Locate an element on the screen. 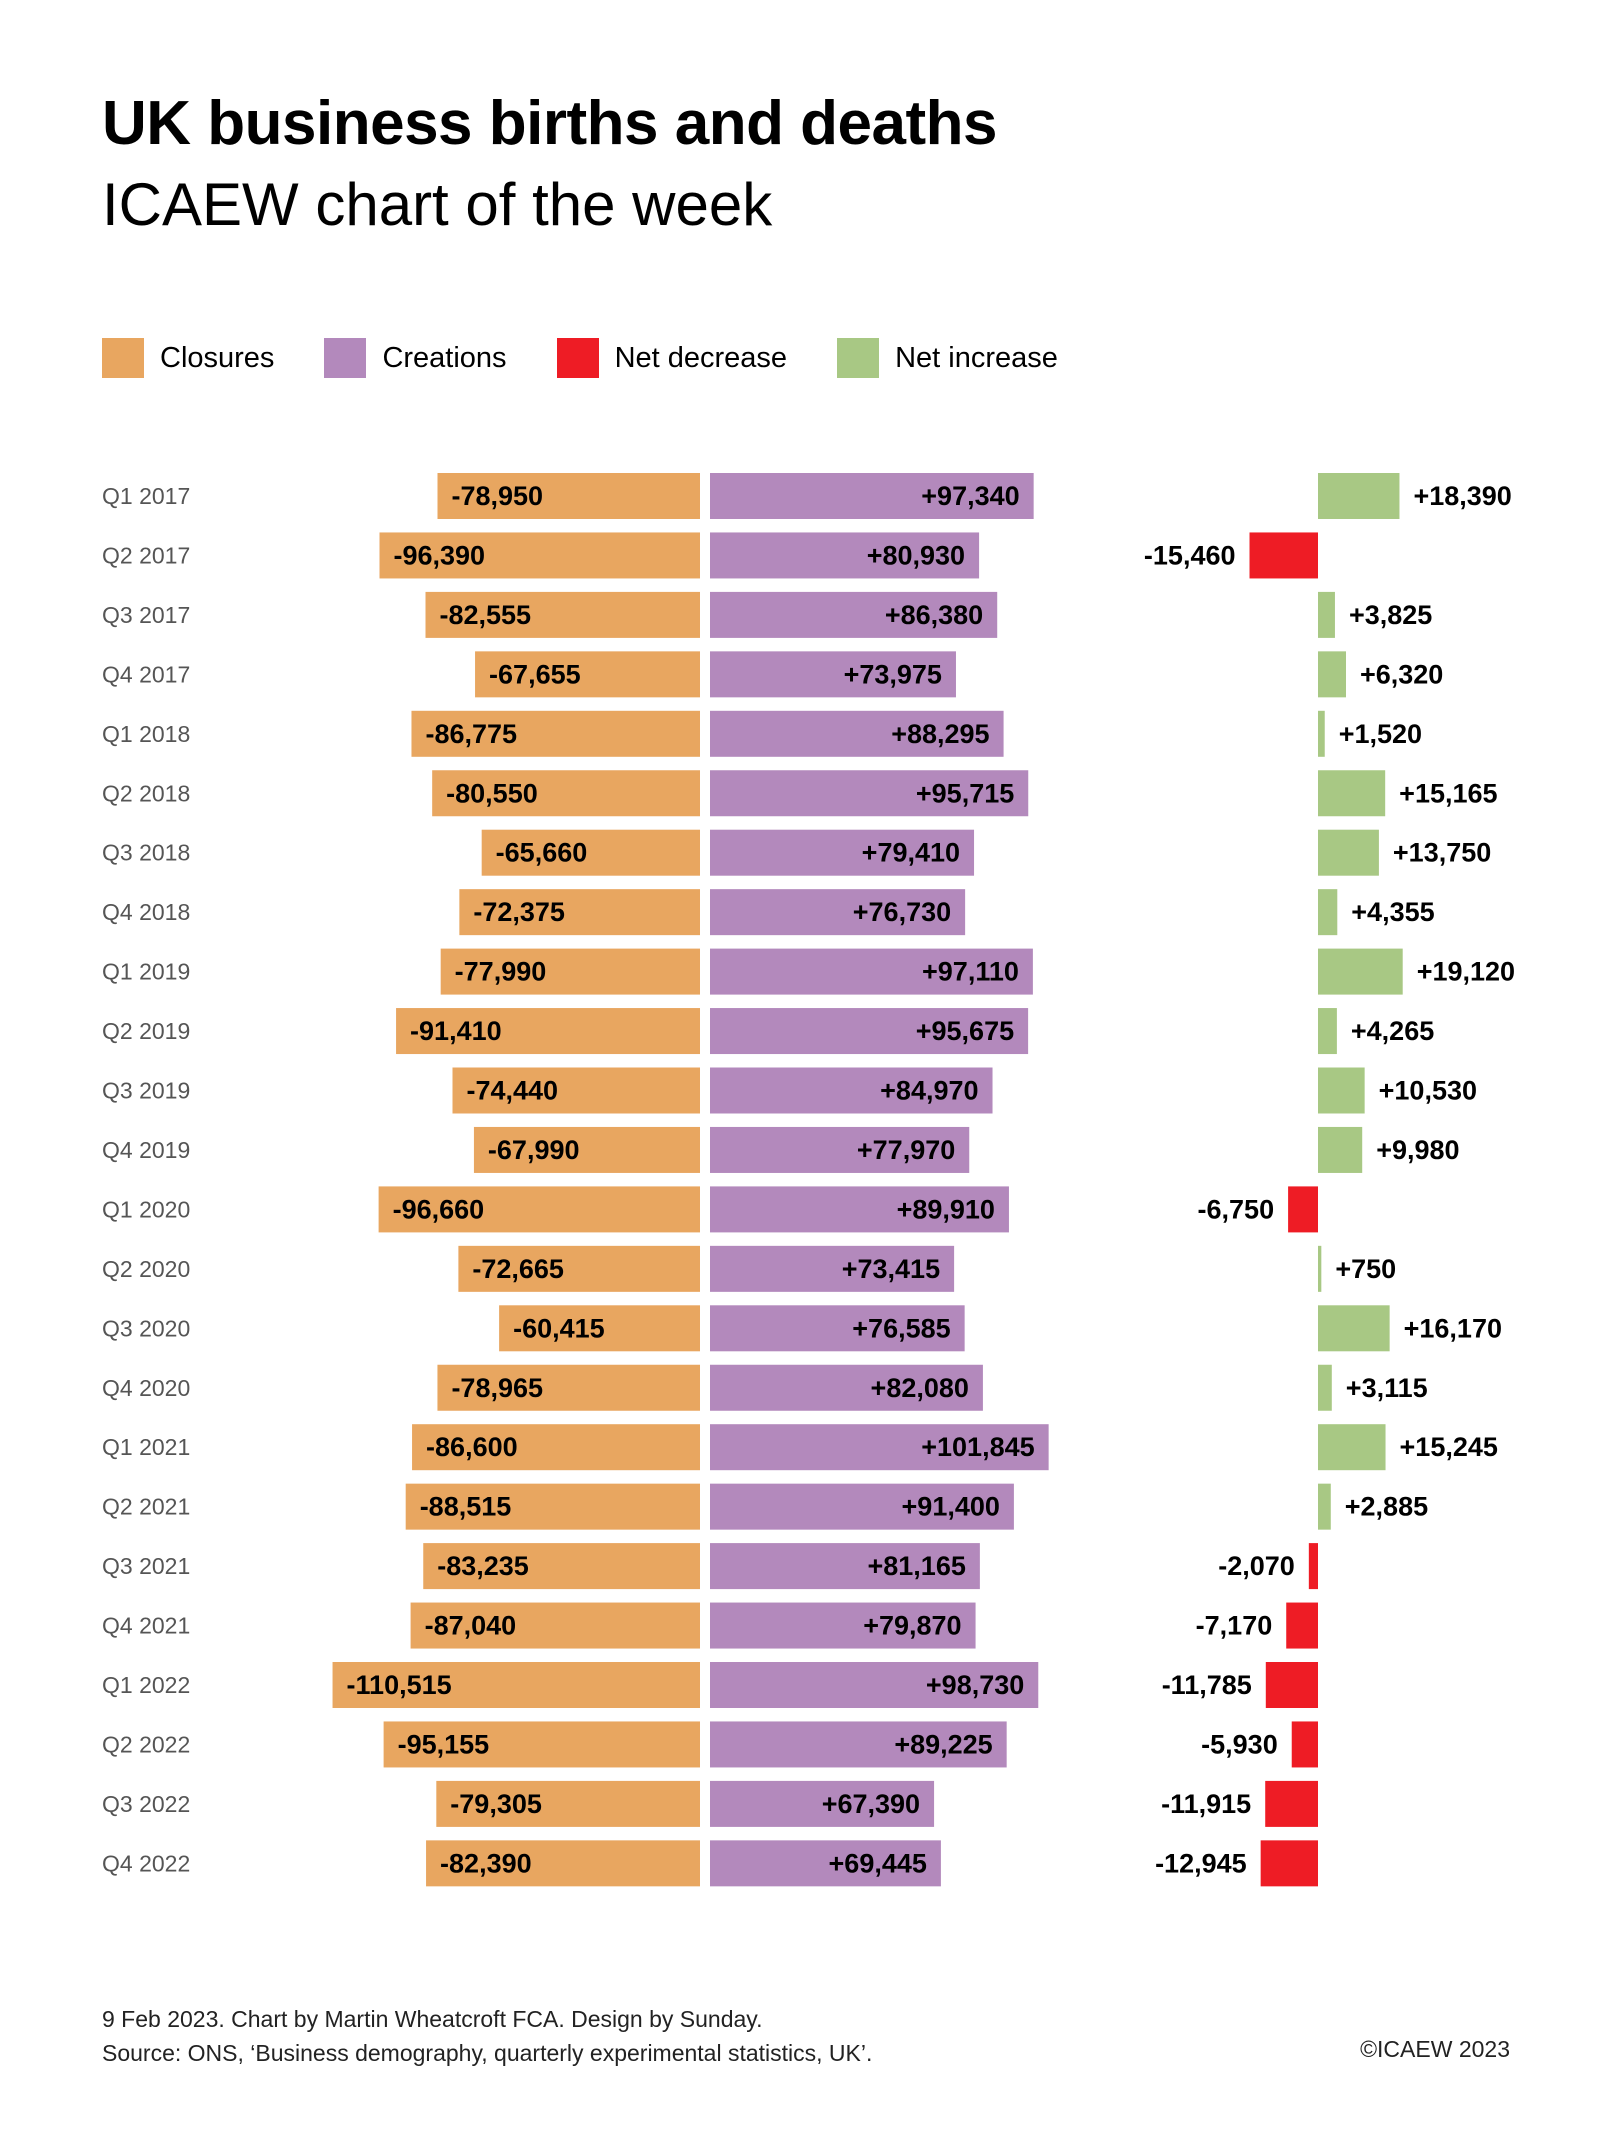 The image size is (1600, 2133). footer-copyright: ©ICAEW 2023 is located at coordinates (1435, 2049).